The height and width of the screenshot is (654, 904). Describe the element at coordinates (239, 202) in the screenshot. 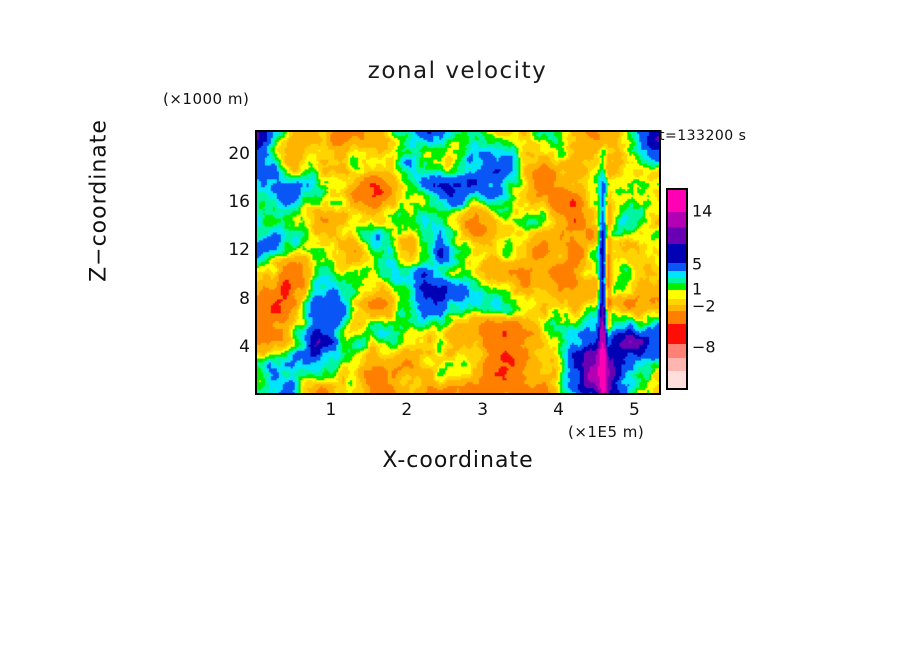

I see `y-tick-label: 16` at that location.